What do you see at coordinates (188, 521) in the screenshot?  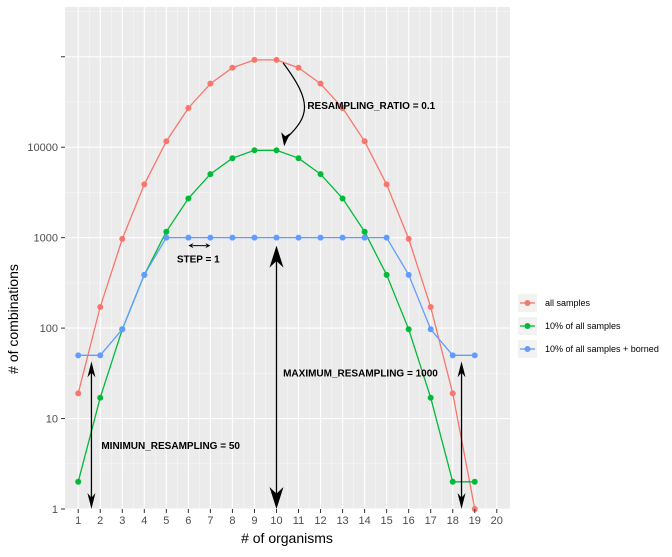 I see `x-tick-label: 6` at bounding box center [188, 521].